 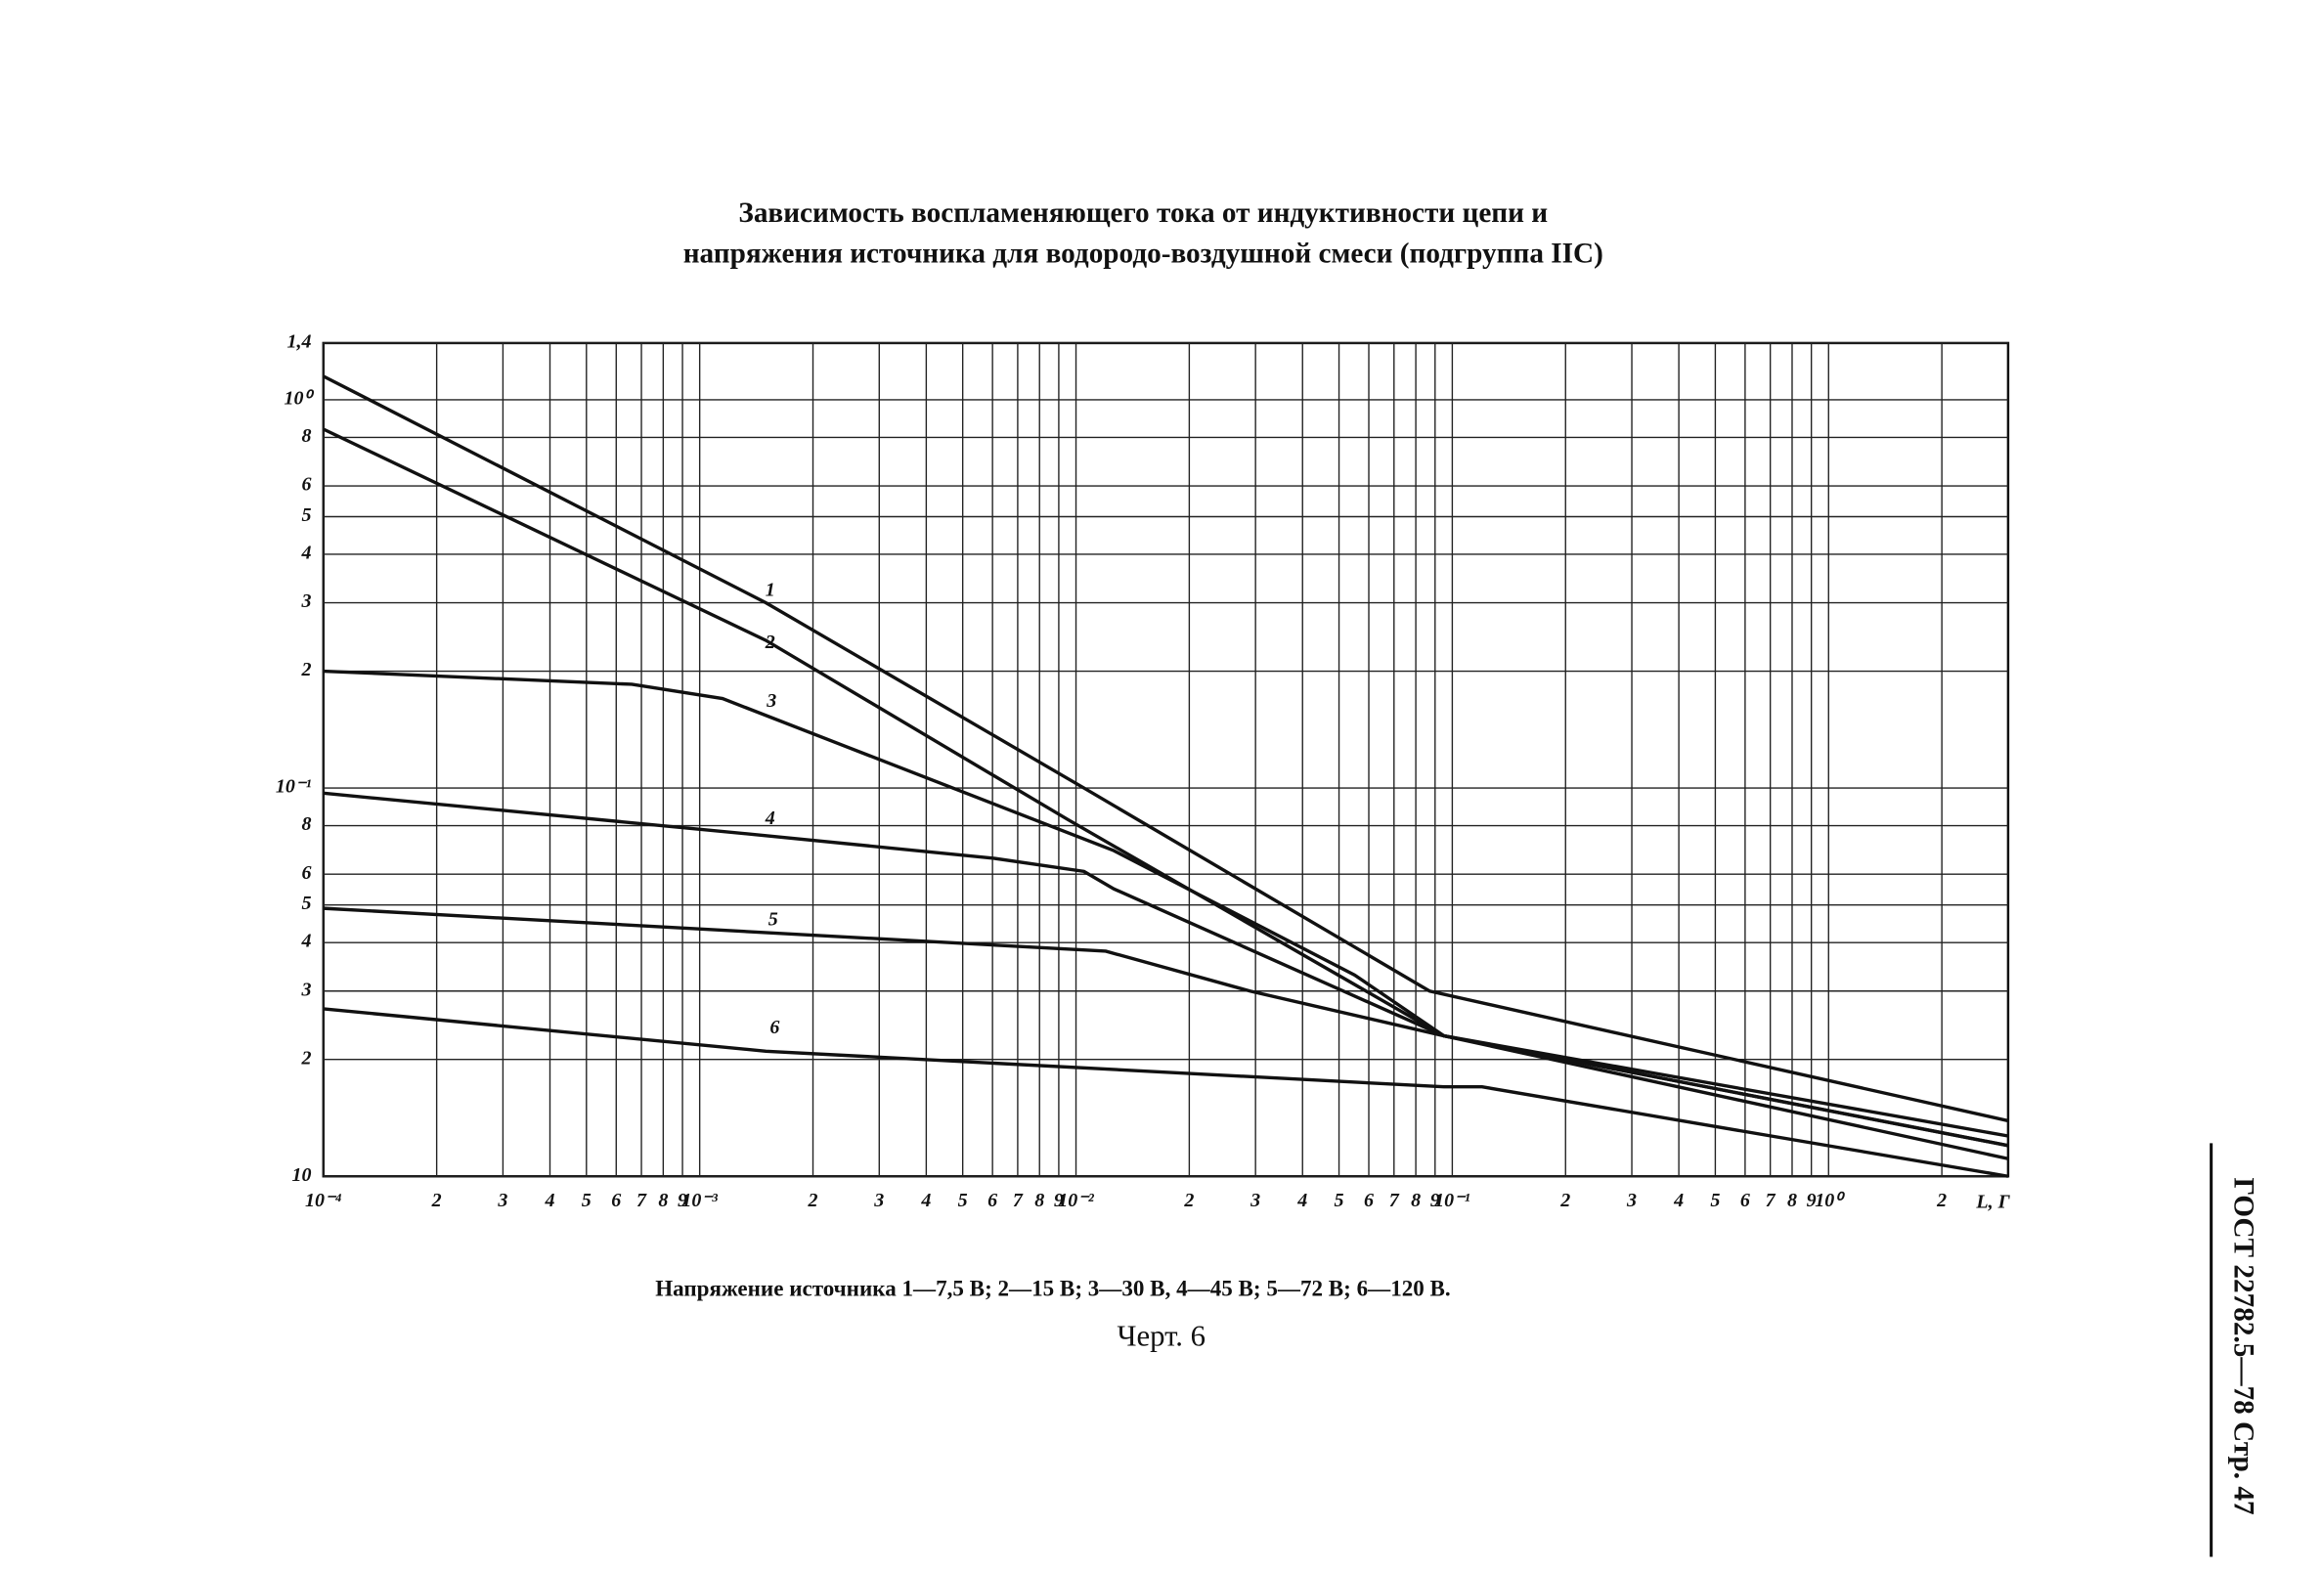 I want to click on side-label: ГОСТ 22782.5—78 Стр. 47, so click(x=2243, y=1346).